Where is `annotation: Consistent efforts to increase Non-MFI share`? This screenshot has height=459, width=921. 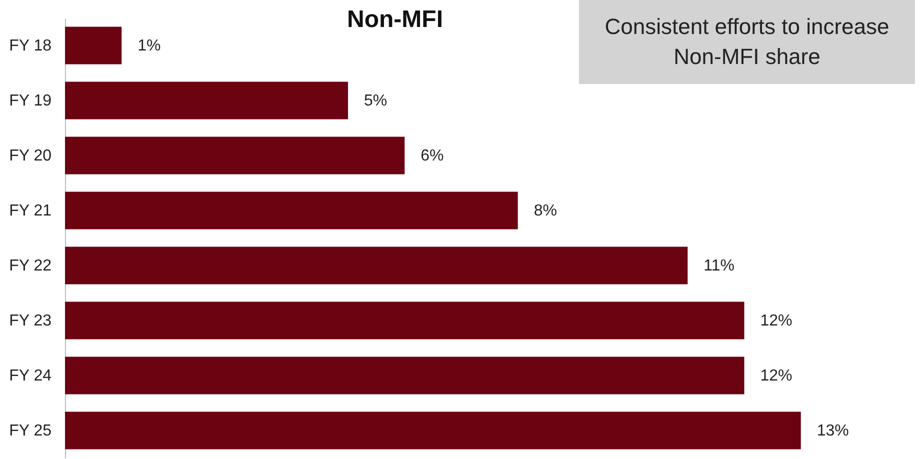 annotation: Consistent efforts to increase Non-MFI share is located at coordinates (747, 42).